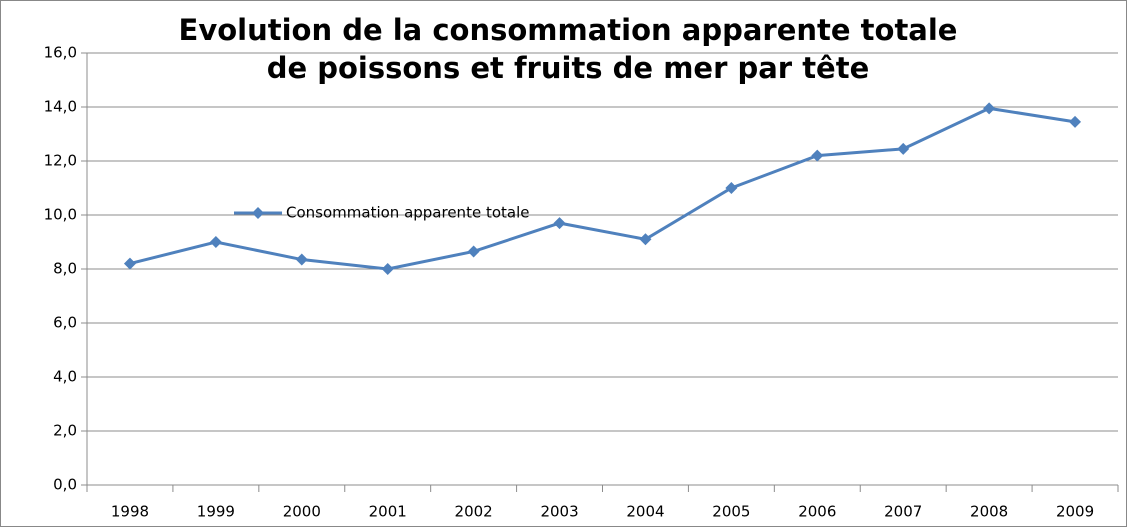 This screenshot has height=527, width=1127. I want to click on y-tick-label: 8,0, so click(65, 269).